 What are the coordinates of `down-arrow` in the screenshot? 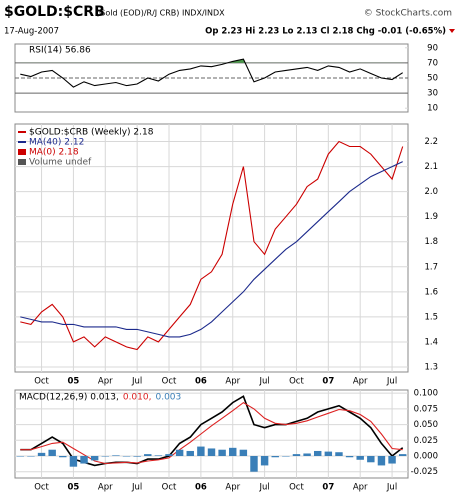 It's located at (452, 31).